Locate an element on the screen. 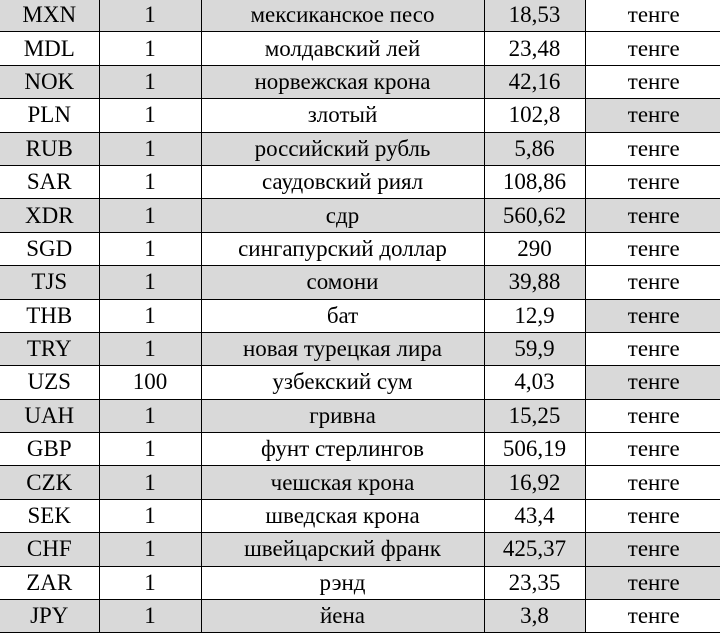 The image size is (720, 643). currency-code-cell: SGD is located at coordinates (50, 249).